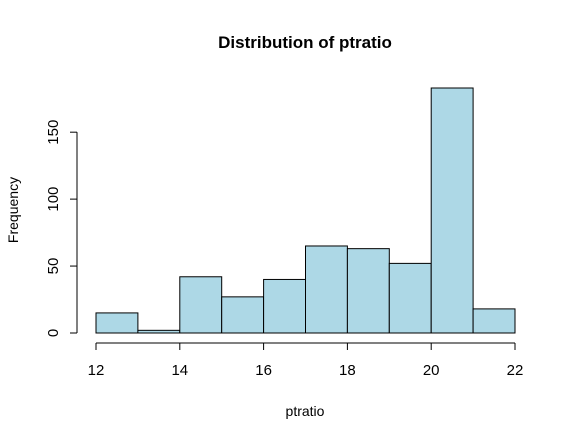 The height and width of the screenshot is (441, 573). I want to click on x-axis-label: ptratio, so click(305, 411).